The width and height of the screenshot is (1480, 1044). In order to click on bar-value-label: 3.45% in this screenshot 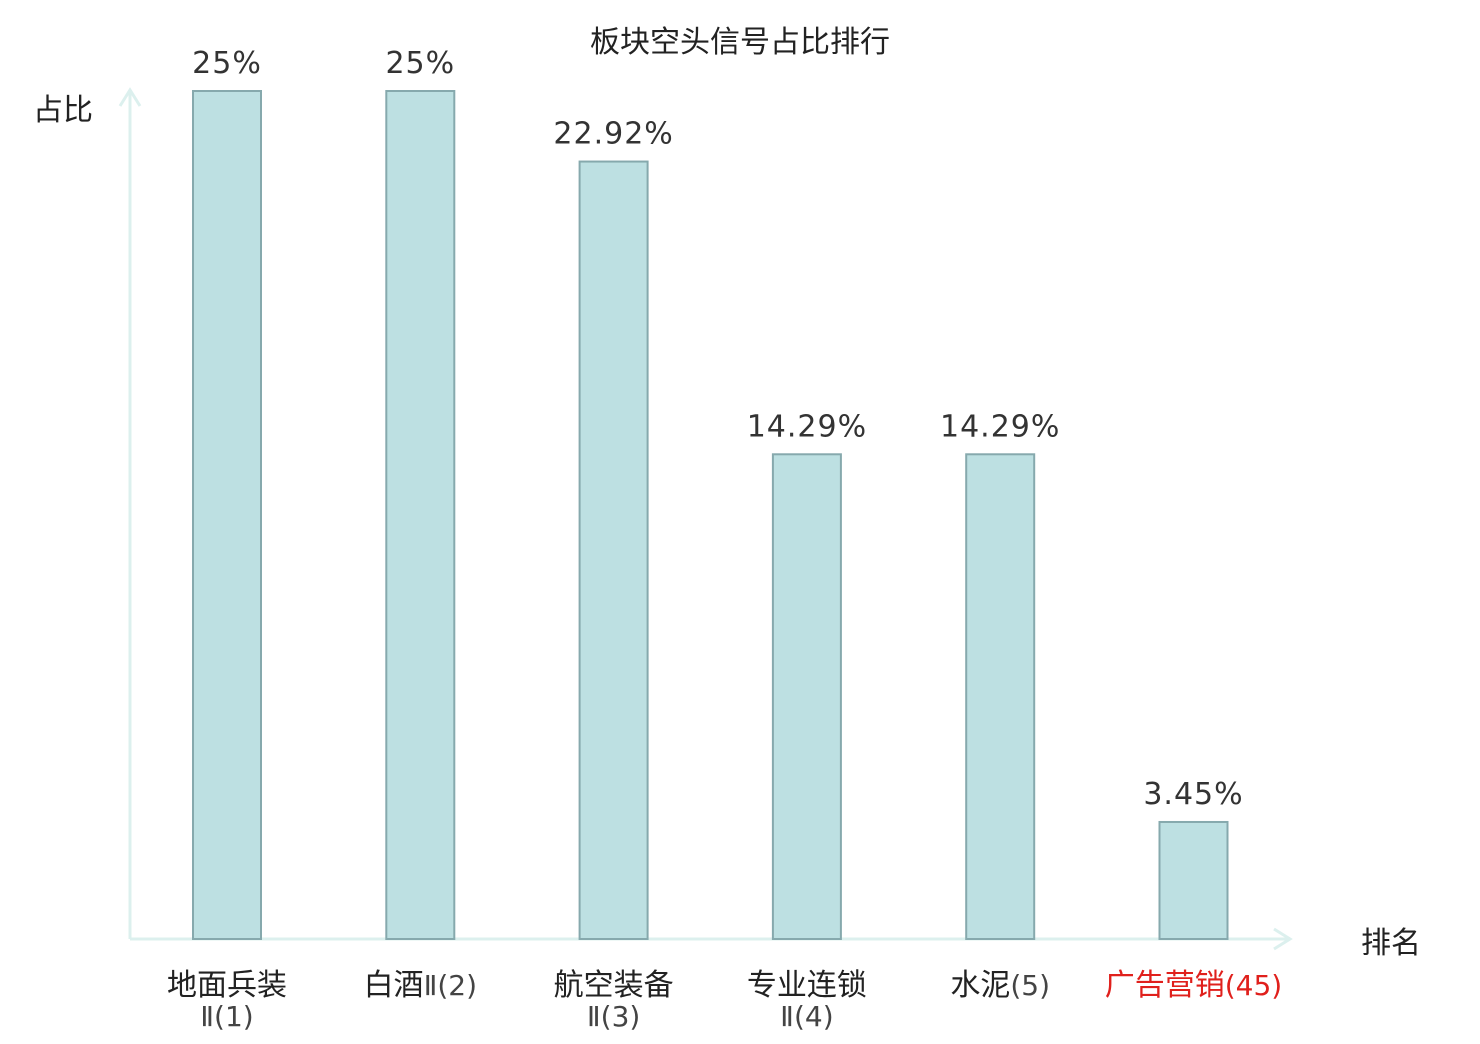, I will do `click(1193, 794)`.